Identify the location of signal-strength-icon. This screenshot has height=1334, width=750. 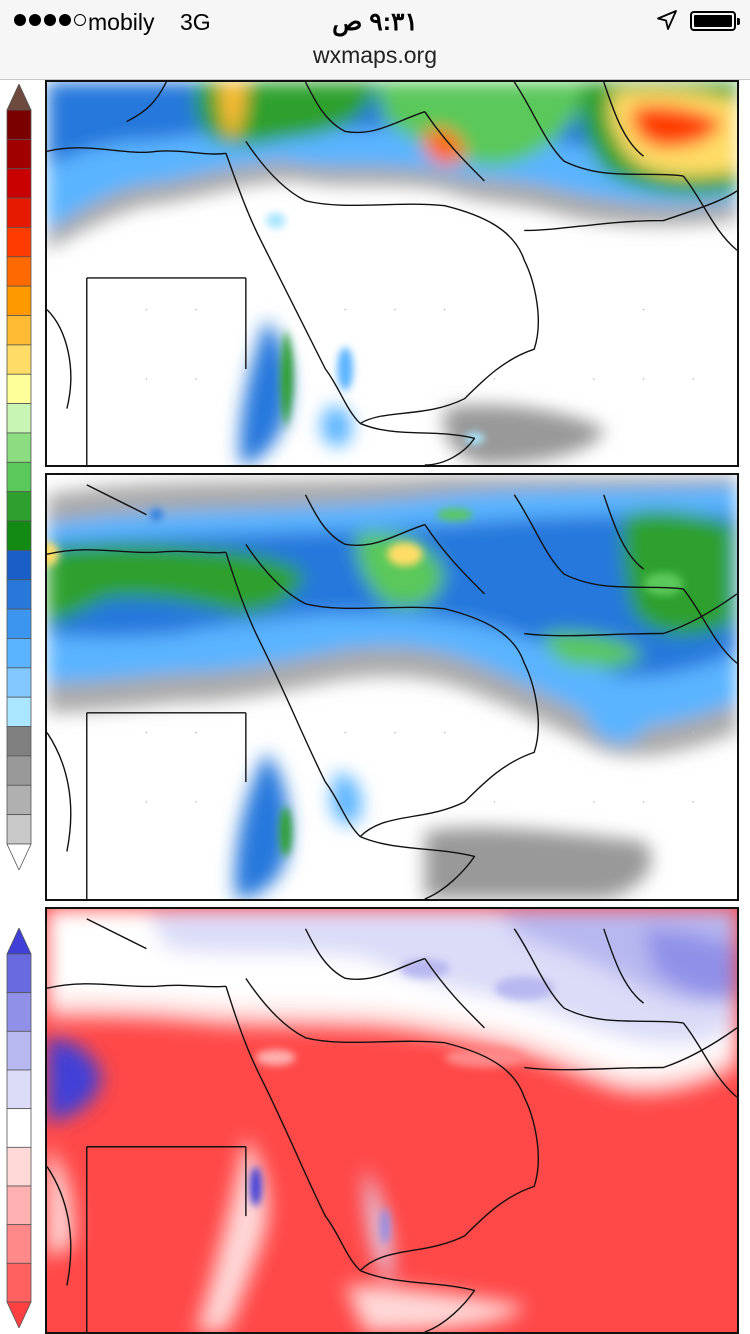
(50, 20).